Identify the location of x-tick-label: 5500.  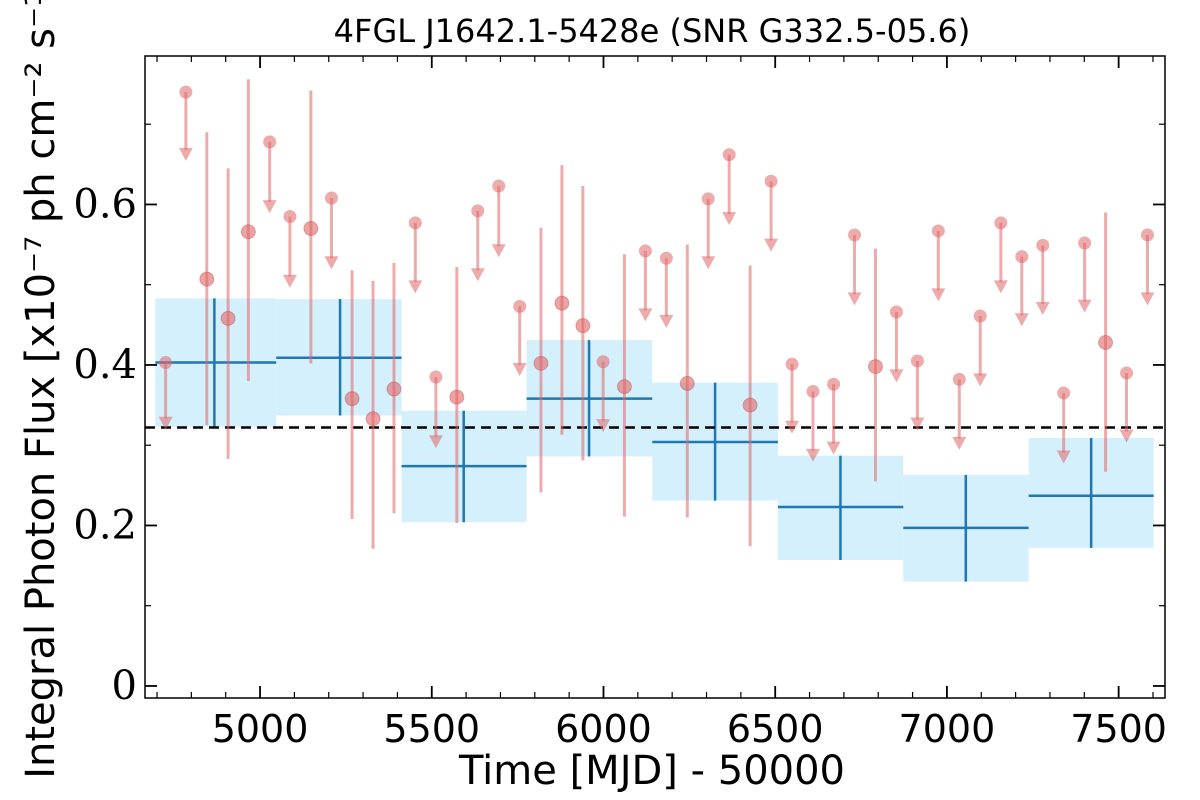
(431, 729).